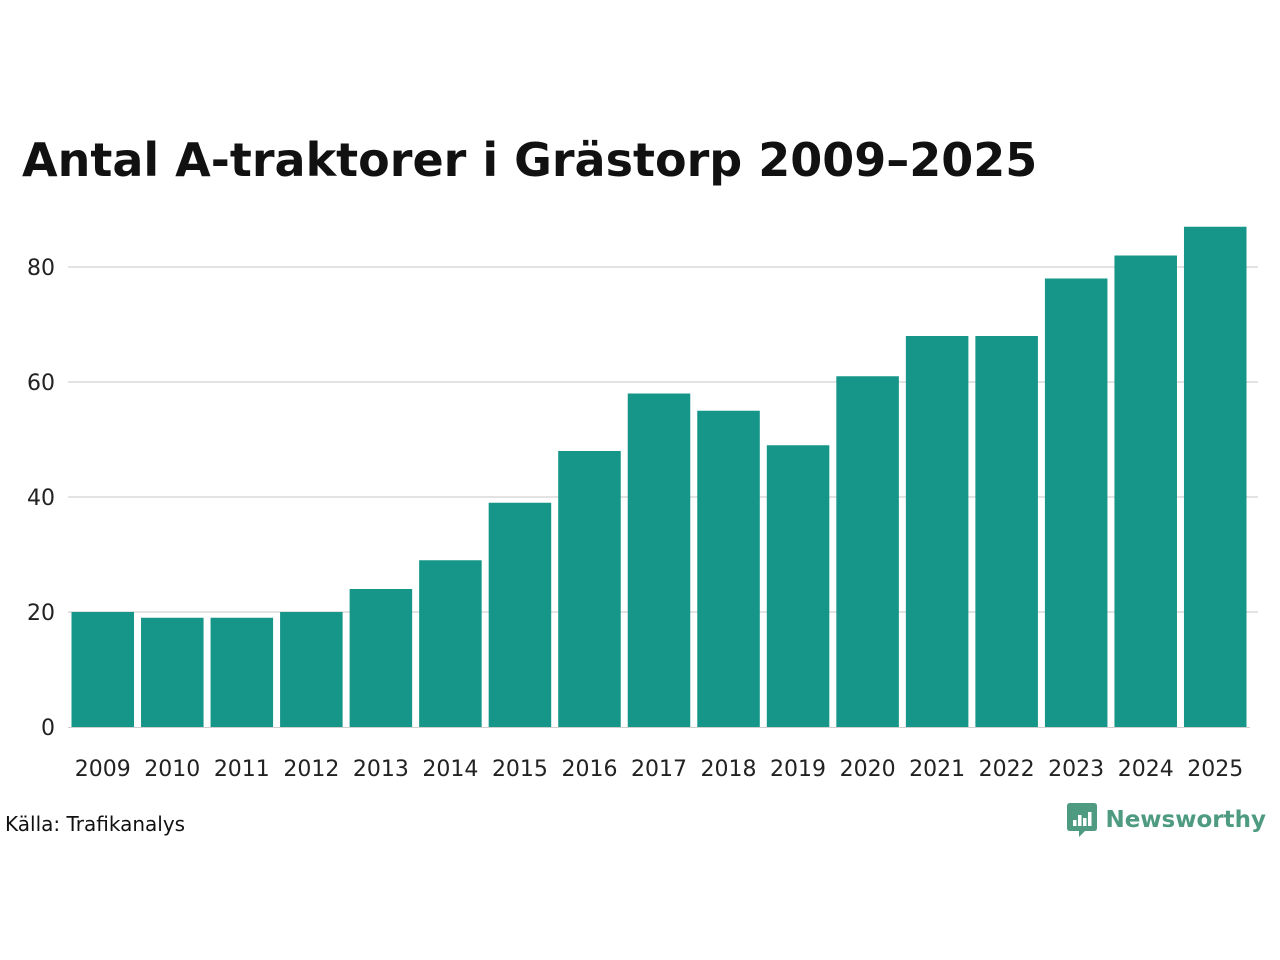  What do you see at coordinates (729, 769) in the screenshot?
I see `x-tick-label: 2018` at bounding box center [729, 769].